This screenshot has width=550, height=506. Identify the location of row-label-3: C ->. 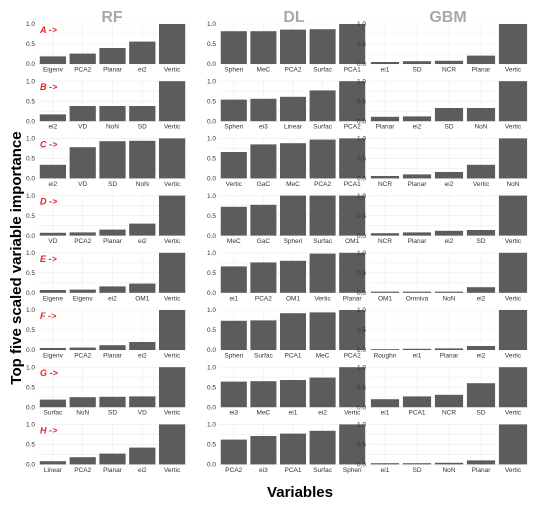
(49, 144).